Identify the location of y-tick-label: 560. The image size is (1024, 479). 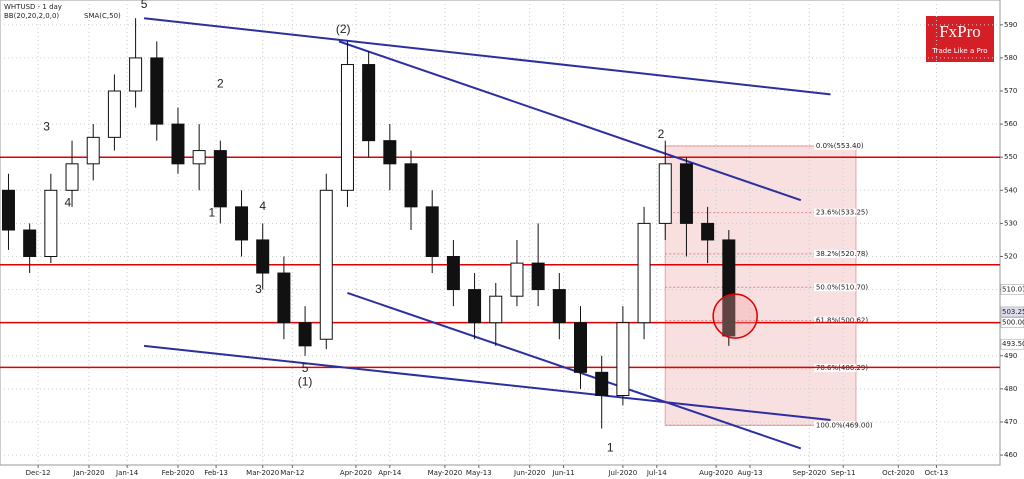
(1010, 124).